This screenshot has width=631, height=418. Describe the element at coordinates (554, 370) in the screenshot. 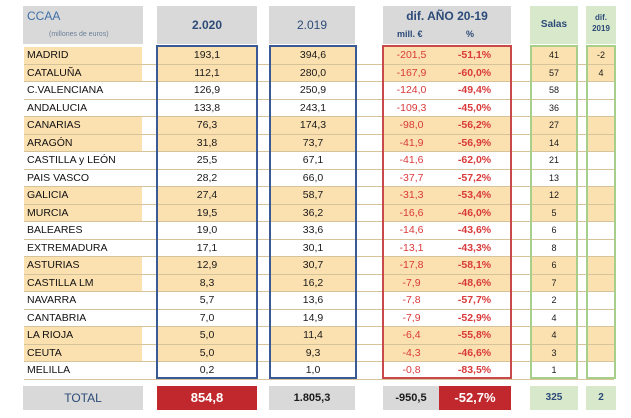

I see `cell-salas: 1` at that location.